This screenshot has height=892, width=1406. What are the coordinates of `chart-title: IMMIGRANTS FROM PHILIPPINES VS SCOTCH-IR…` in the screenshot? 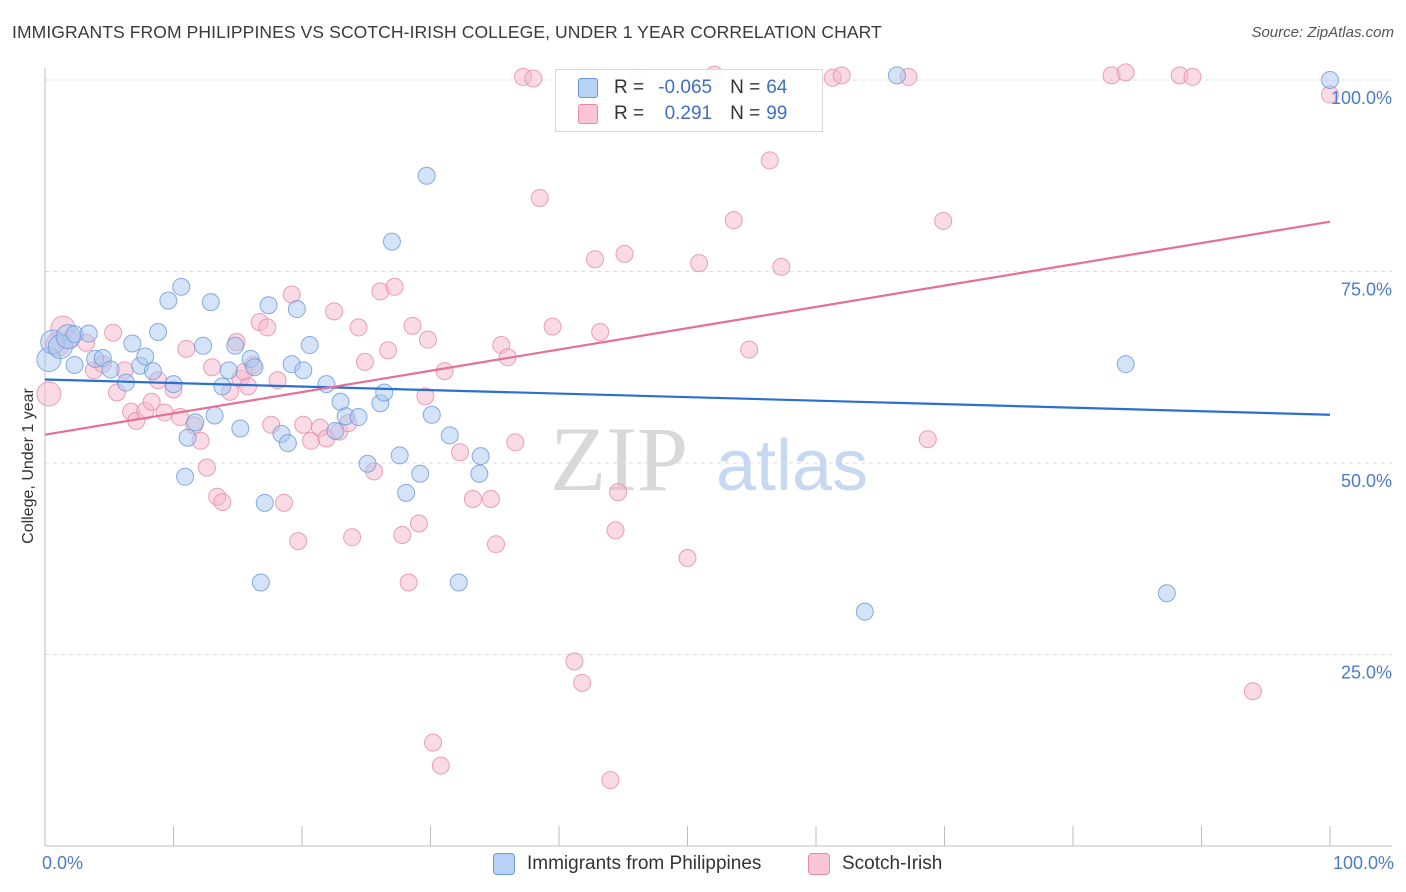 It's located at (447, 32).